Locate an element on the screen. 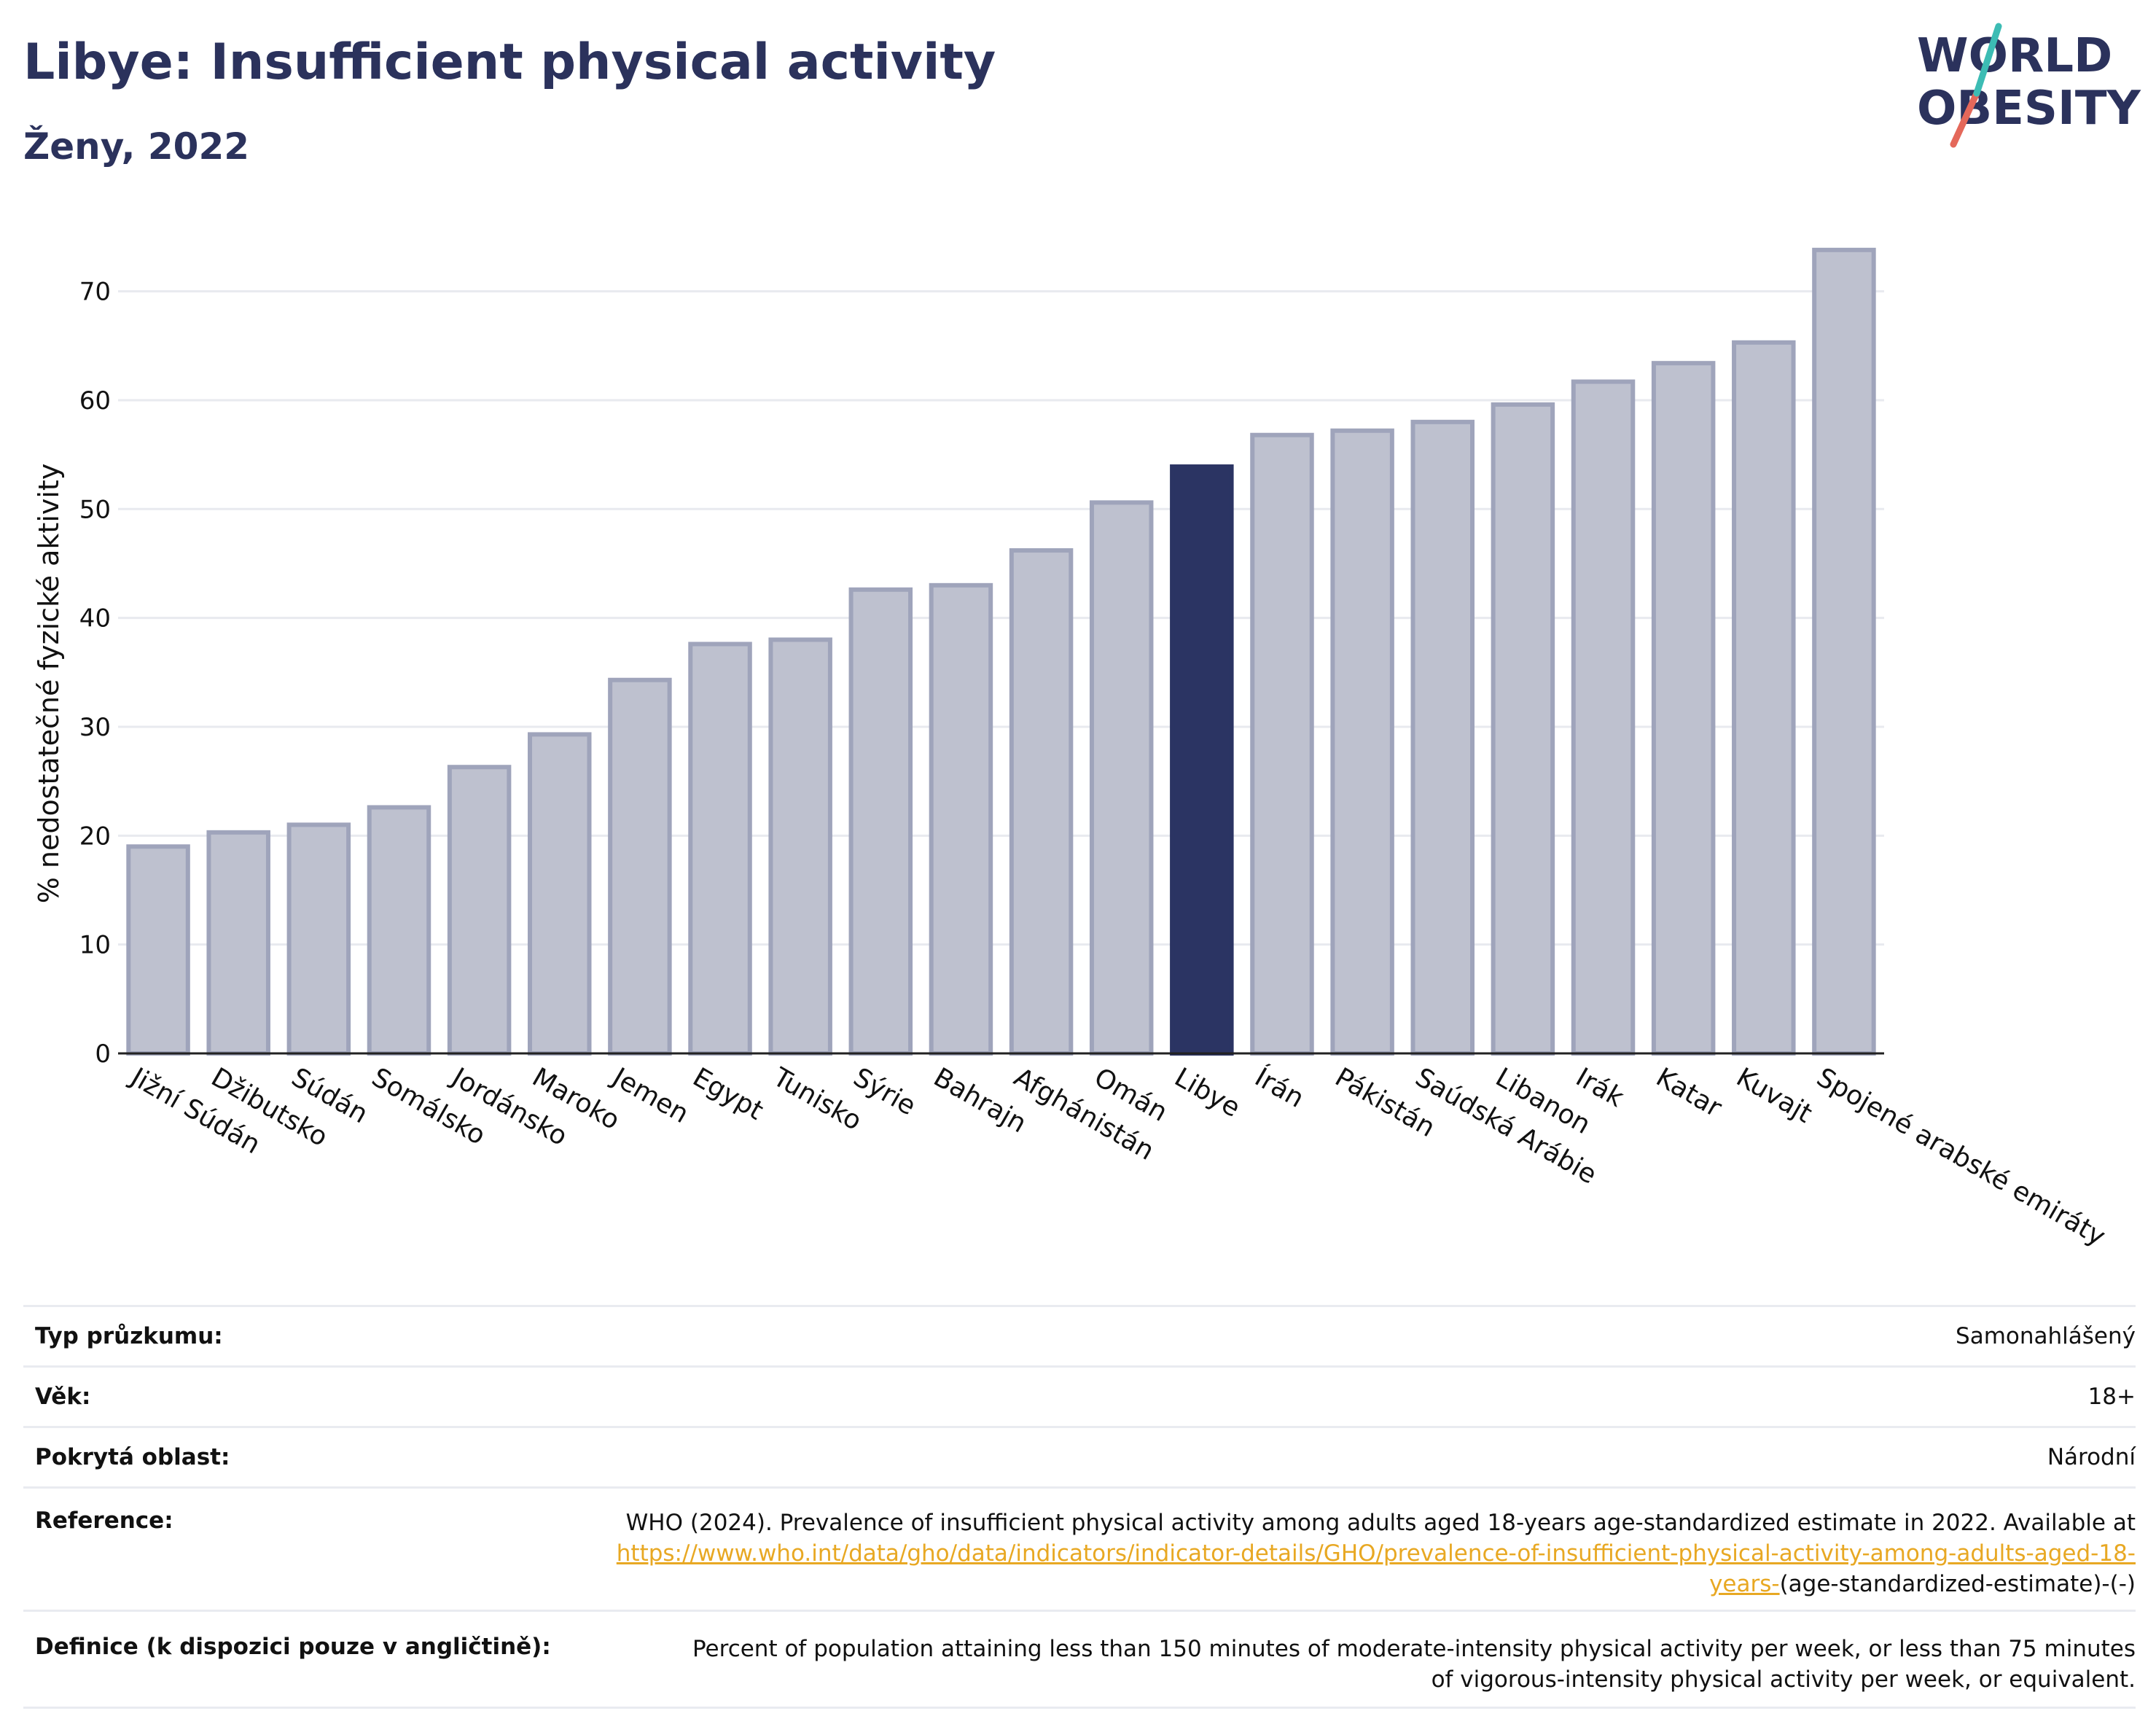 This screenshot has width=2156, height=1735. page-title: Libye: Insufficient physical activity is located at coordinates (509, 62).